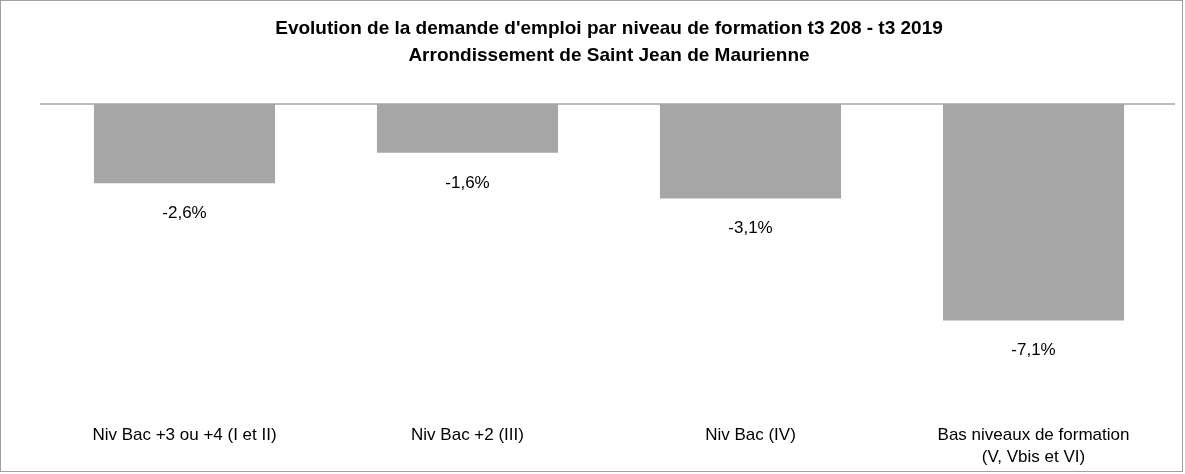  I want to click on x-tick-label: Niv Bac (IV), so click(750, 434).